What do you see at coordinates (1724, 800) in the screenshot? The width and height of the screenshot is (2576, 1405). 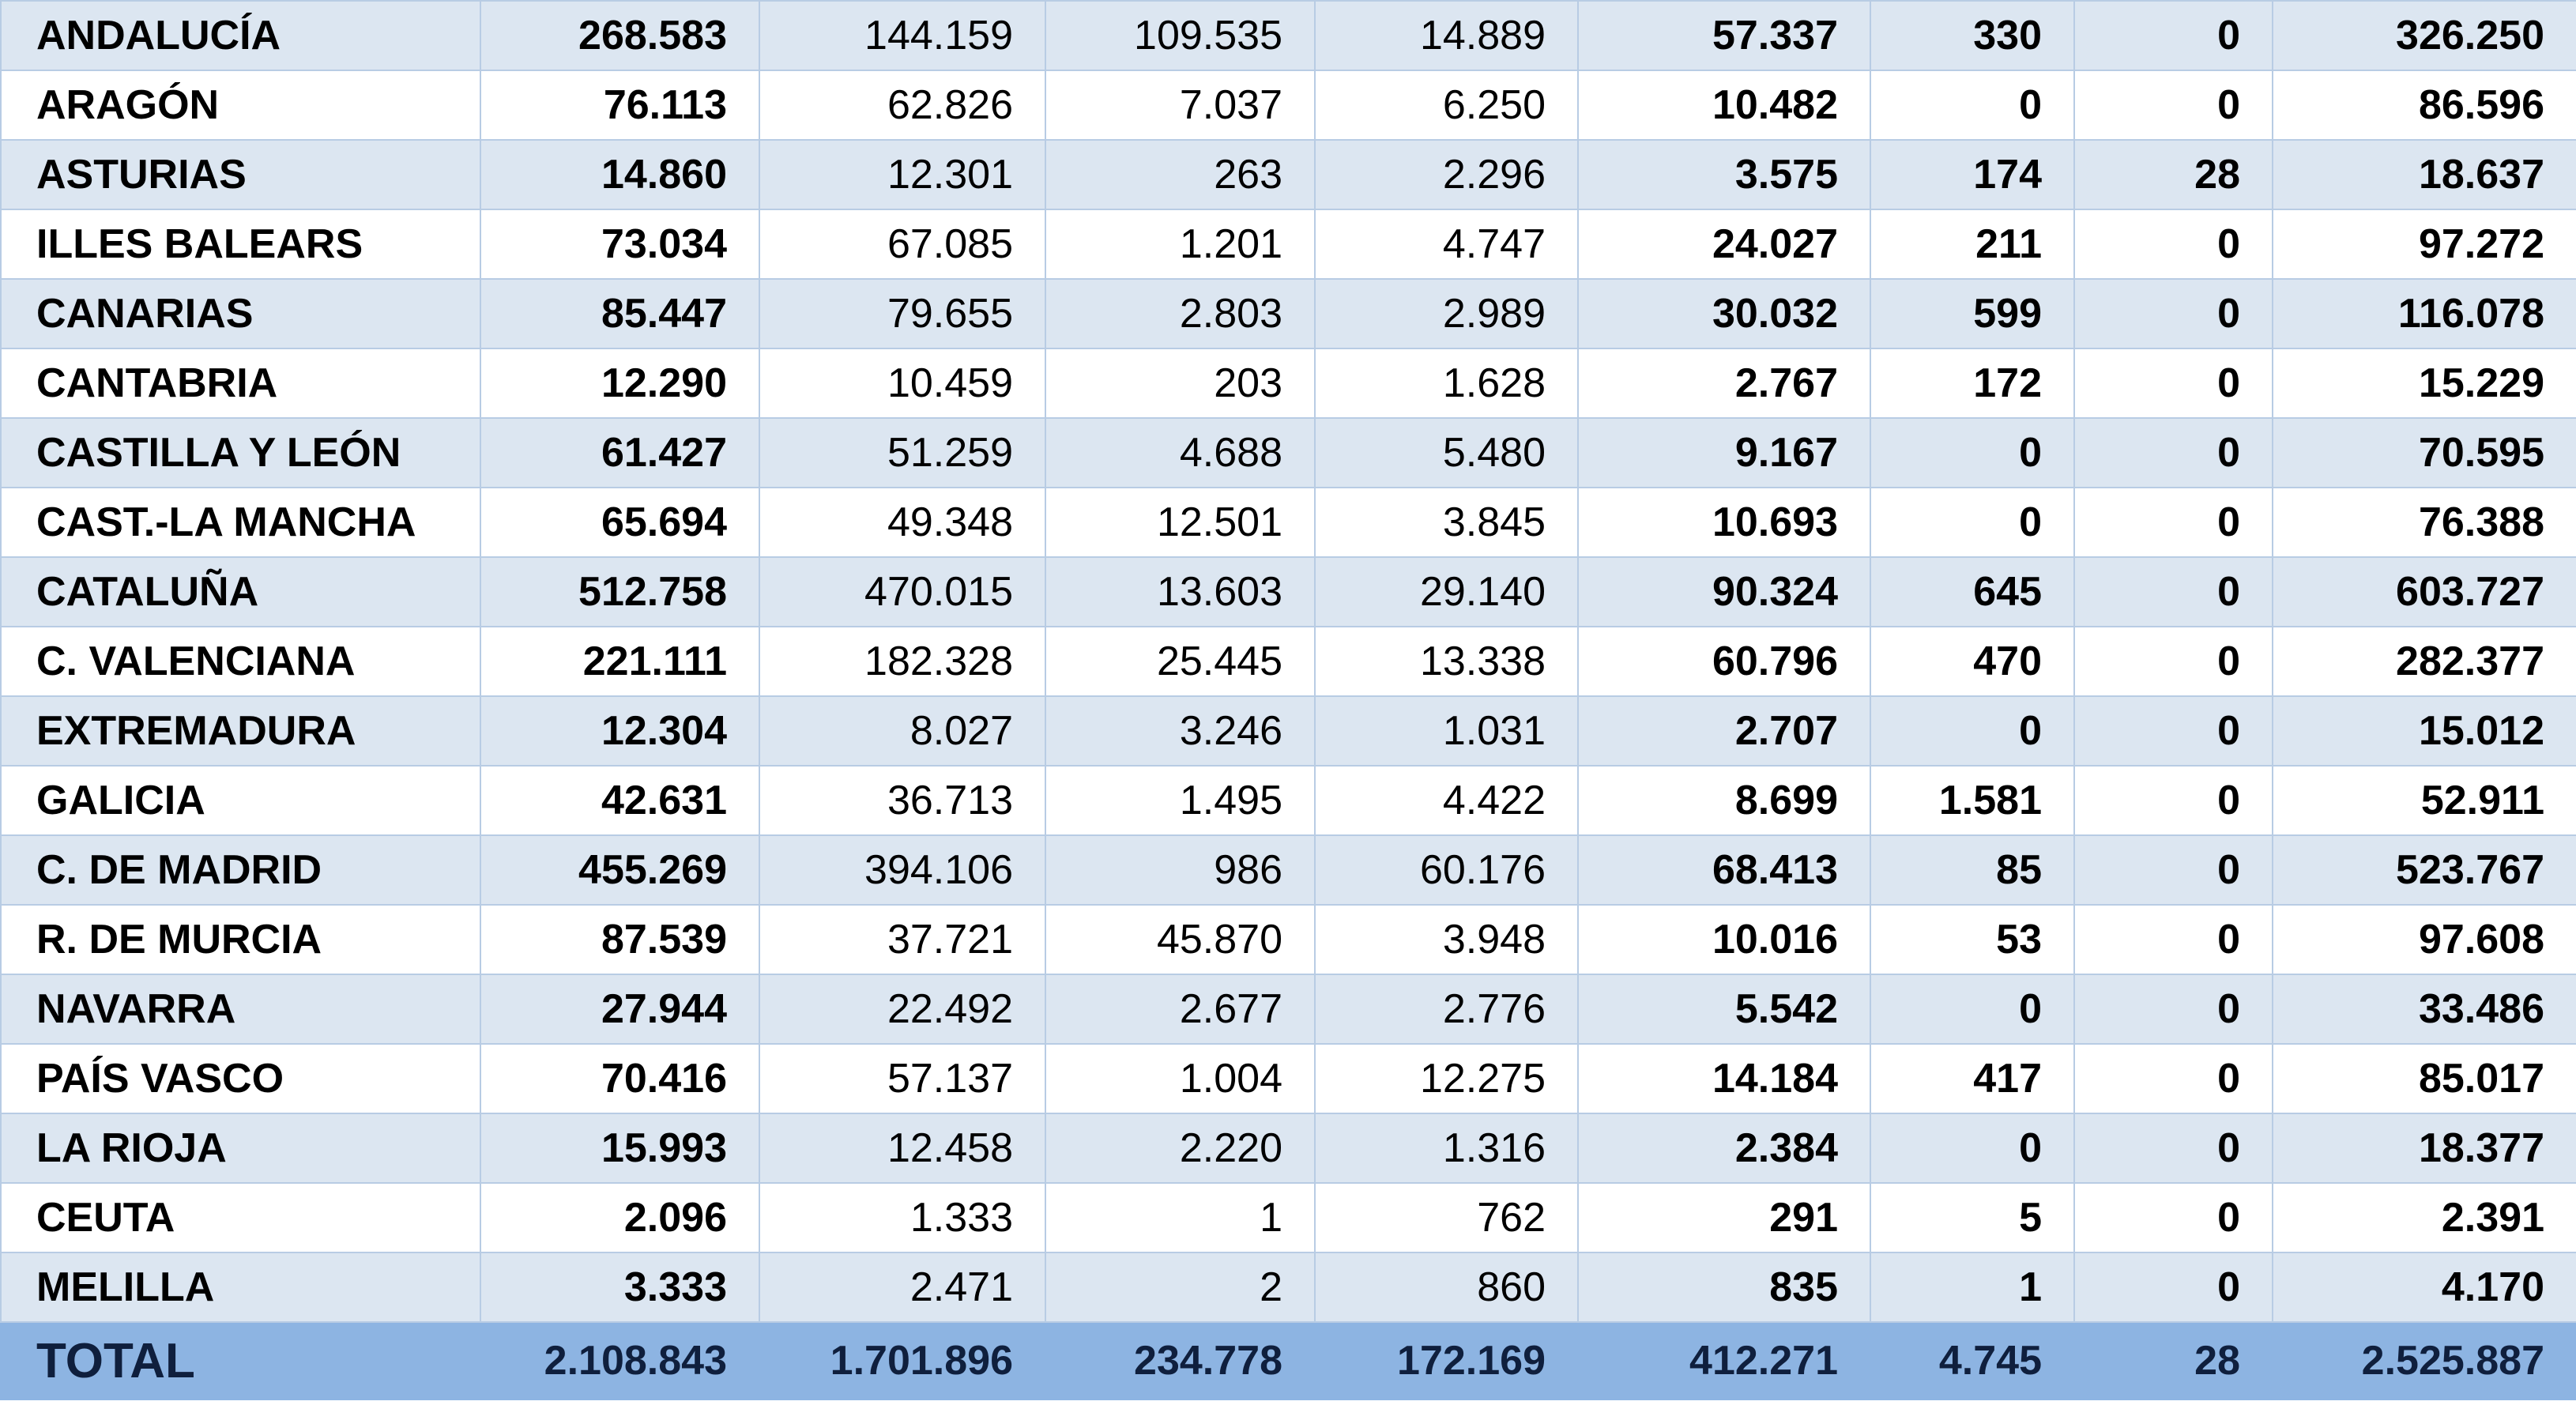 I see `value-cell: 8.699` at bounding box center [1724, 800].